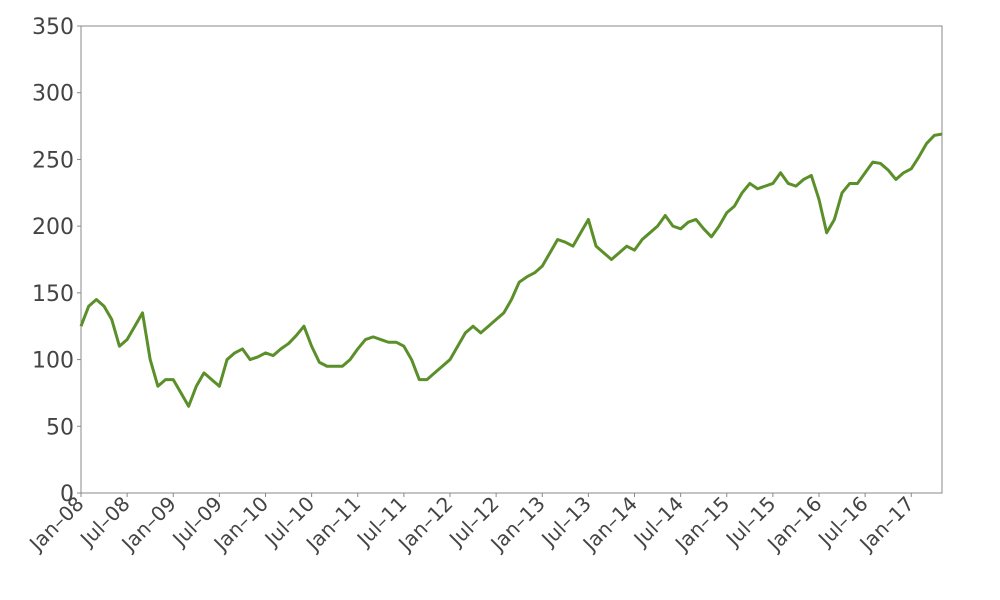  I want to click on x-tick-label: Jan–08, so click(55, 524).